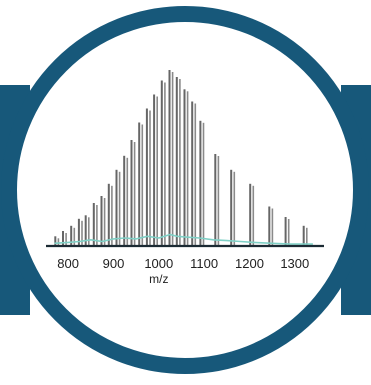  Describe the element at coordinates (249, 263) in the screenshot. I see `x-tick-label: 1200` at that location.